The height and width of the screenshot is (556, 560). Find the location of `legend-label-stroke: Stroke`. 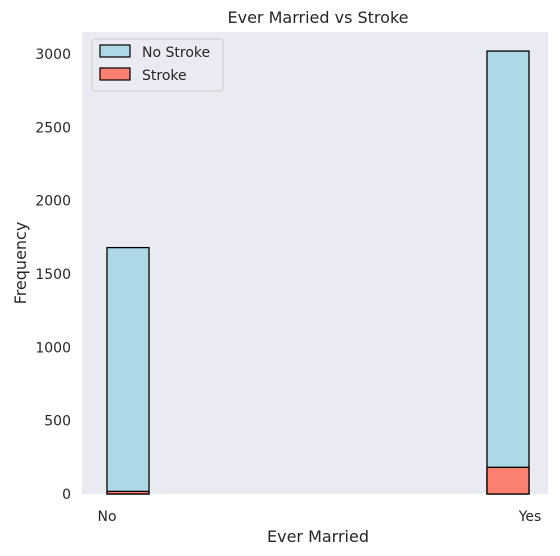

legend-label-stroke: Stroke is located at coordinates (164, 76).